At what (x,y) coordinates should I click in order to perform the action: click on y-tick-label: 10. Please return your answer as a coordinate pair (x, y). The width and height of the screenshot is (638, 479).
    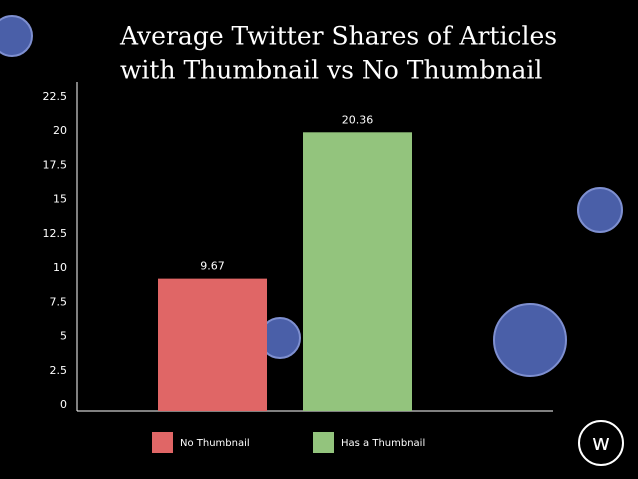
    Looking at the image, I should click on (60, 267).